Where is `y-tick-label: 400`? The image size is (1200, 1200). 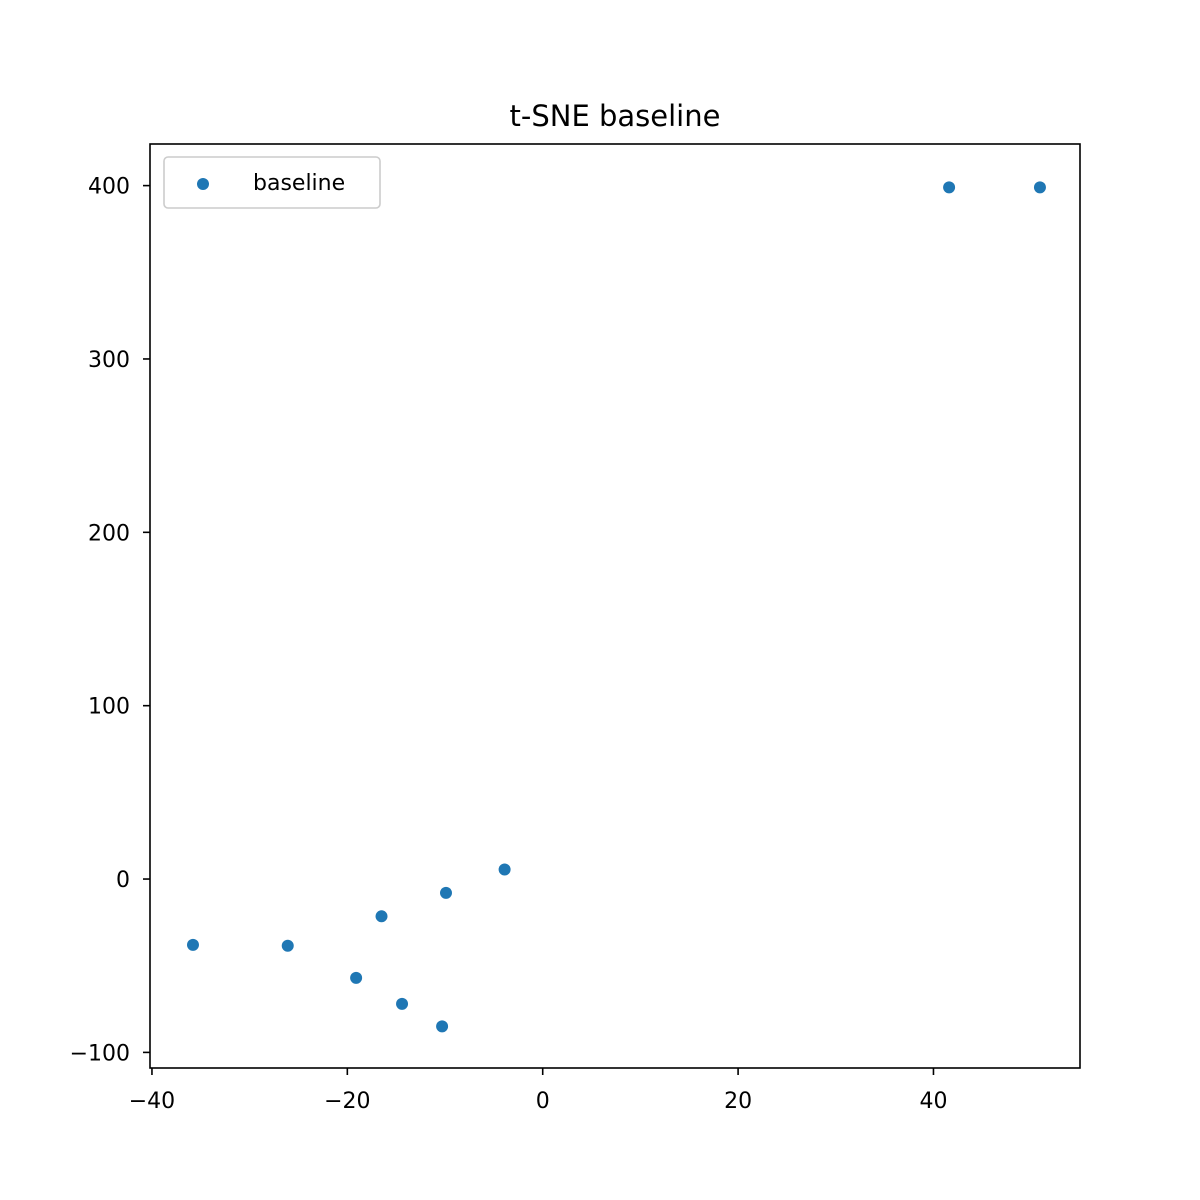 y-tick-label: 400 is located at coordinates (109, 187).